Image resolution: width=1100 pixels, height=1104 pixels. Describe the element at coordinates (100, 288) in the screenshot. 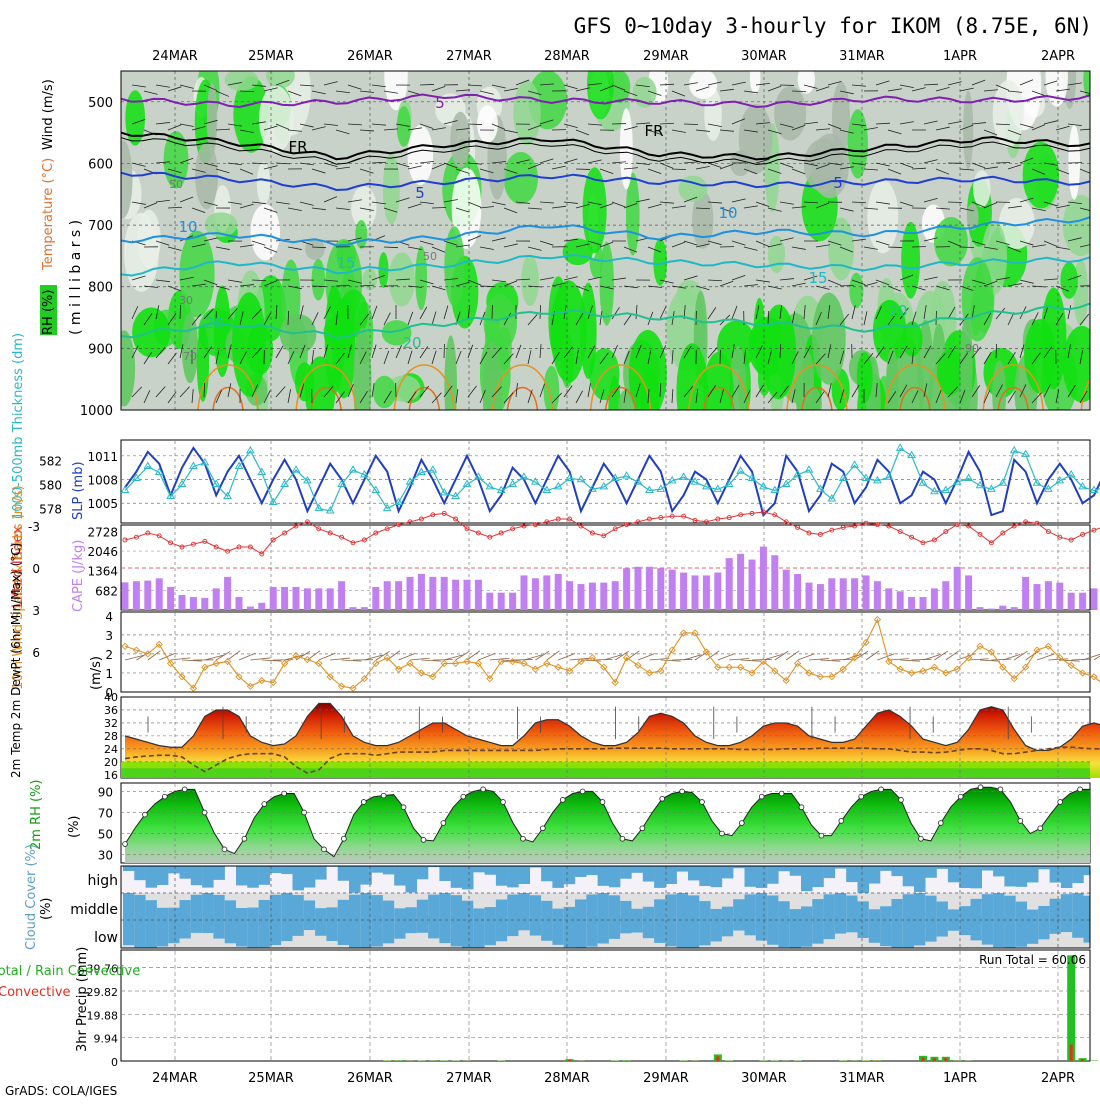

I see `pressure-tick: 800` at that location.